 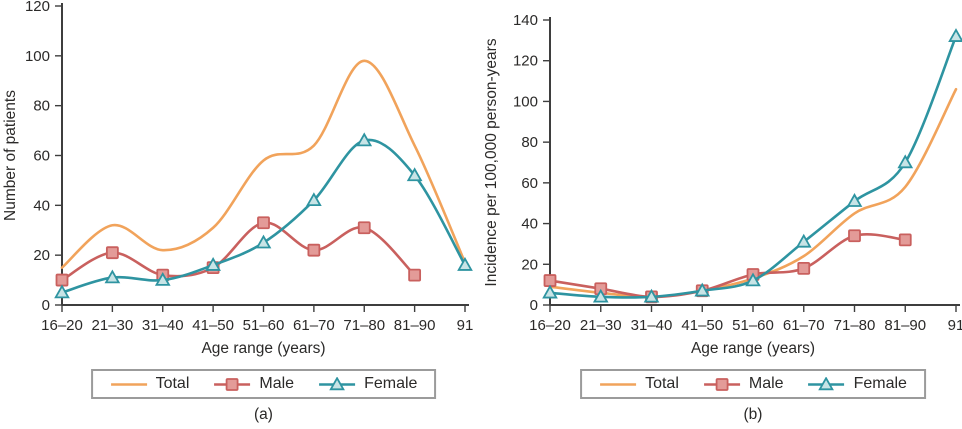 What do you see at coordinates (113, 325) in the screenshot?
I see `x-tick-label: 21–30` at bounding box center [113, 325].